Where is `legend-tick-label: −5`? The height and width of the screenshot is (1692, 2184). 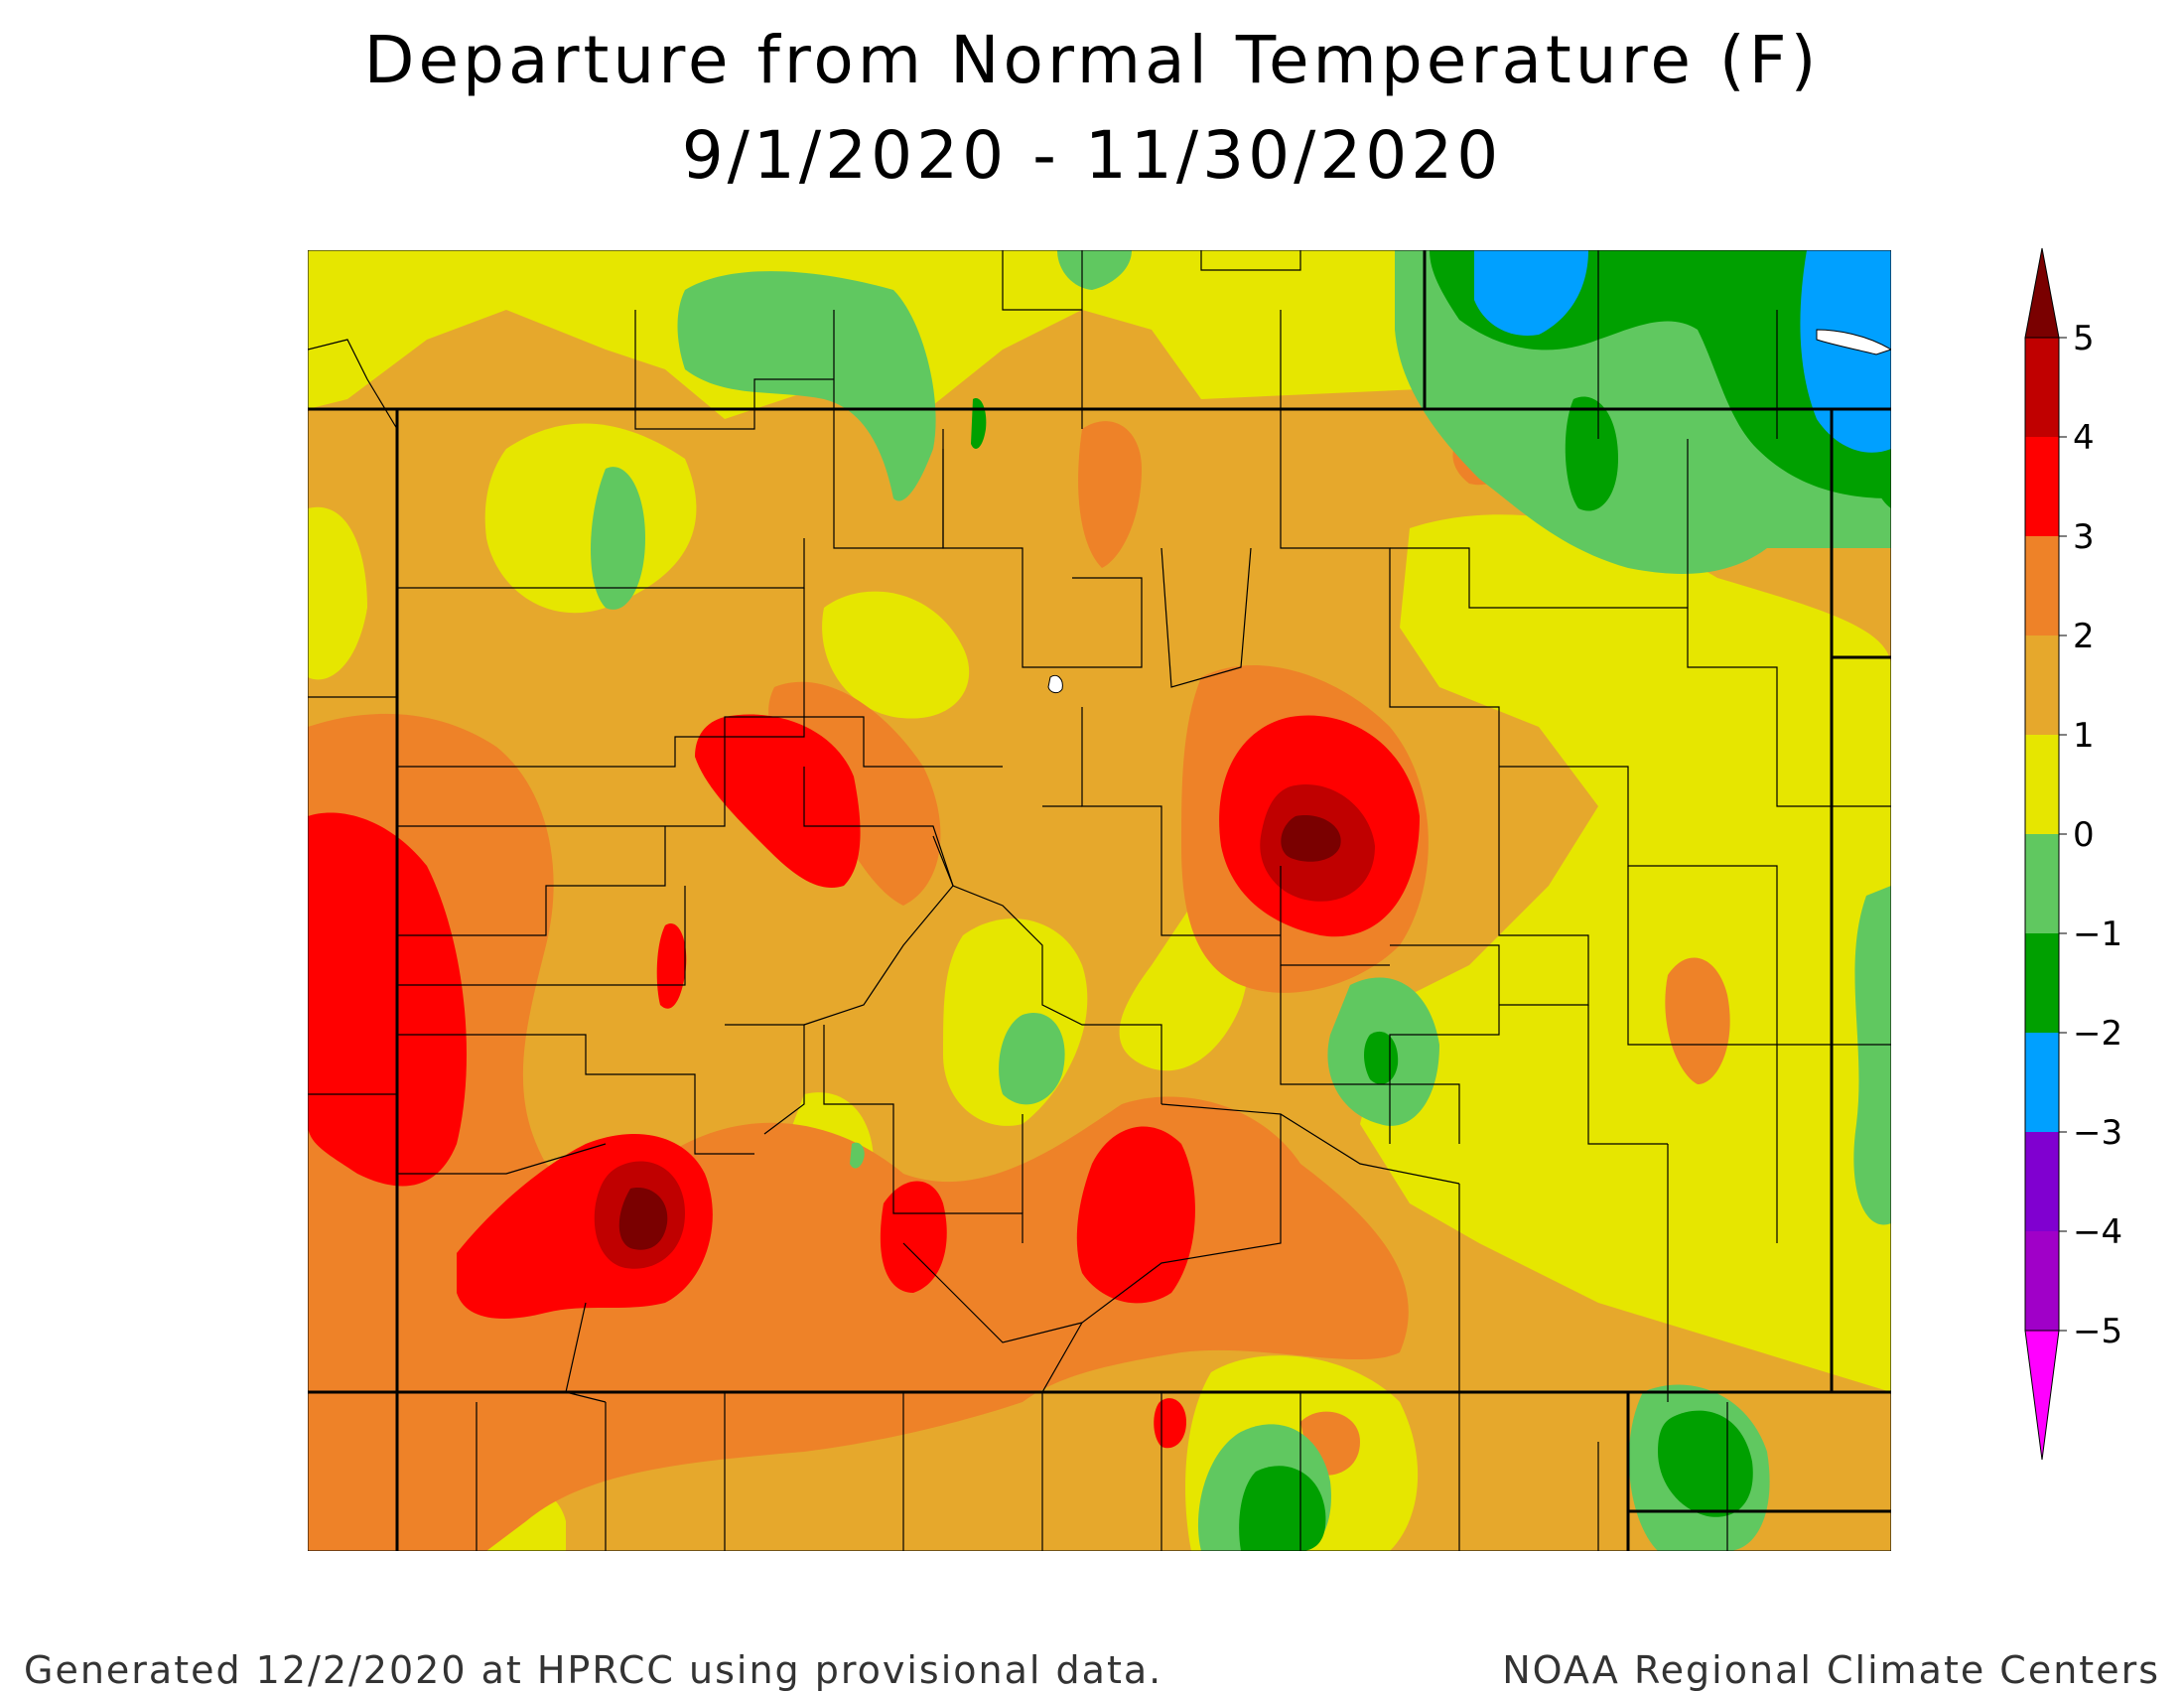
legend-tick-label: −5 is located at coordinates (2097, 1331).